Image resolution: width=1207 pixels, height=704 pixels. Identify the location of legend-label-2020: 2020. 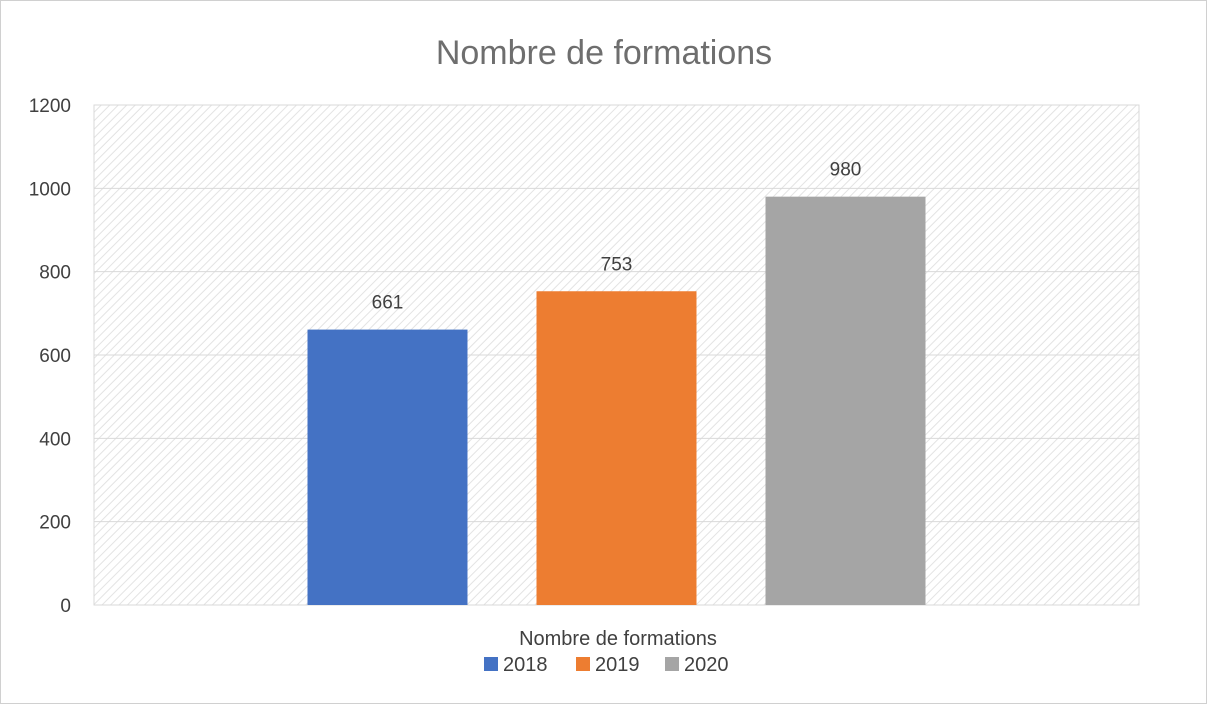
(706, 665).